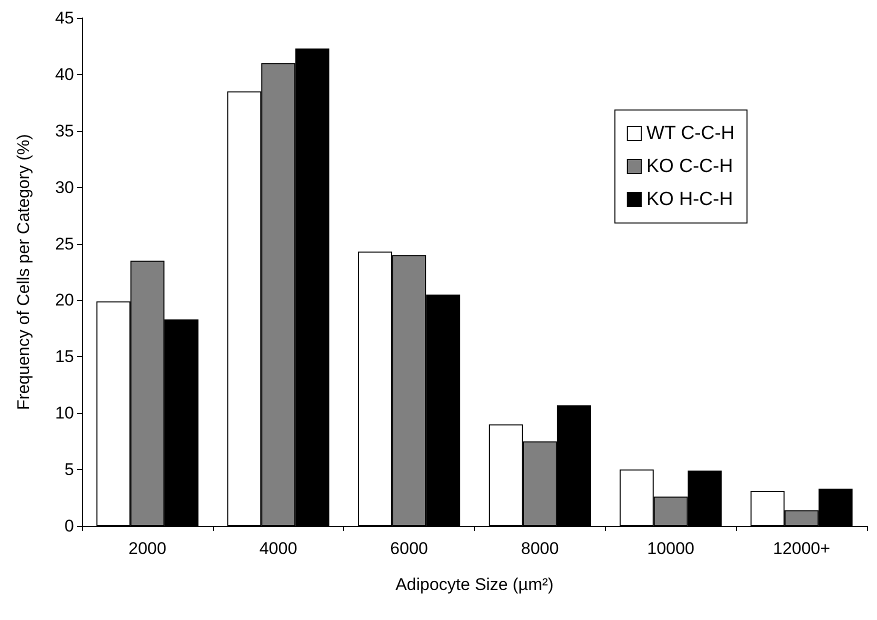  I want to click on legend-label: KO C-C-H, so click(689, 166).